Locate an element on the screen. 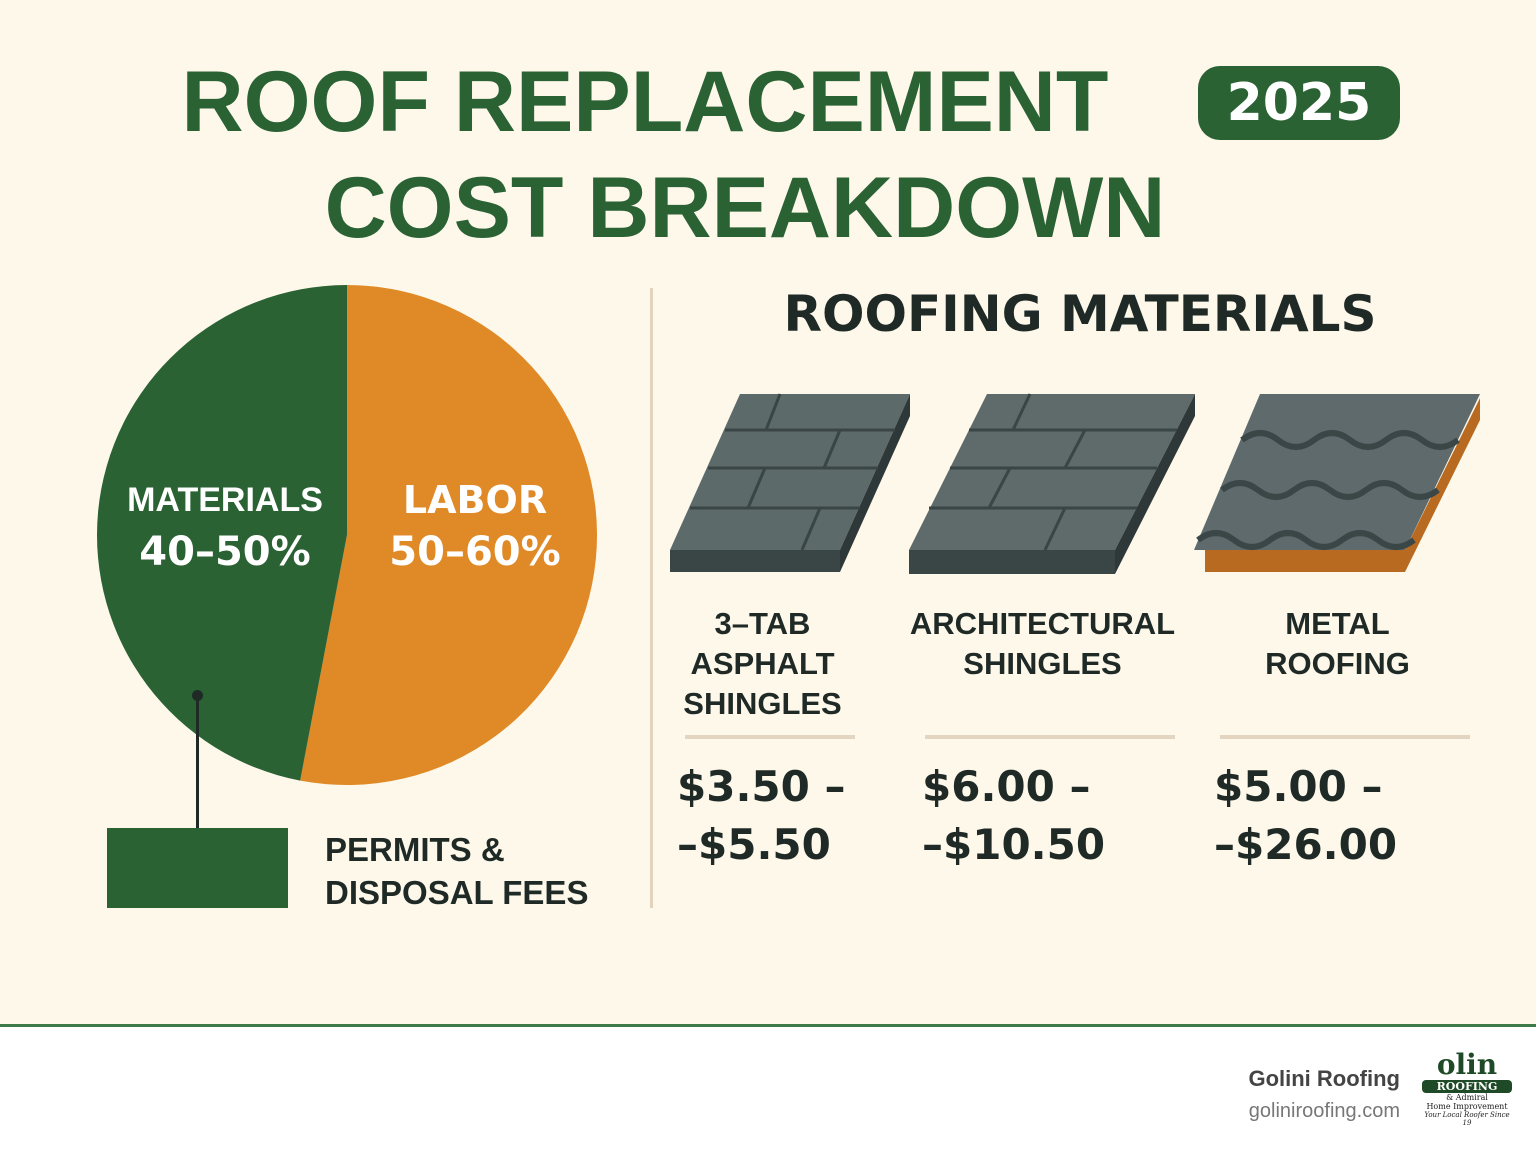 This screenshot has width=1536, height=1154. material-price-line: $3.50 – is located at coordinates (761, 786).